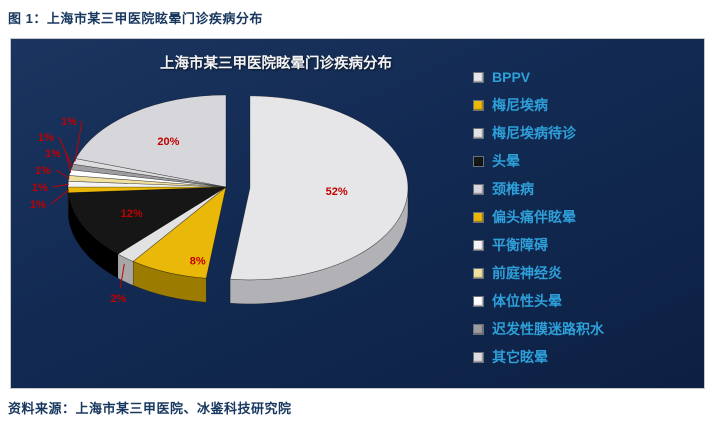 The width and height of the screenshot is (715, 424). What do you see at coordinates (520, 357) in the screenshot?
I see `legend-label: 其它眩晕` at bounding box center [520, 357].